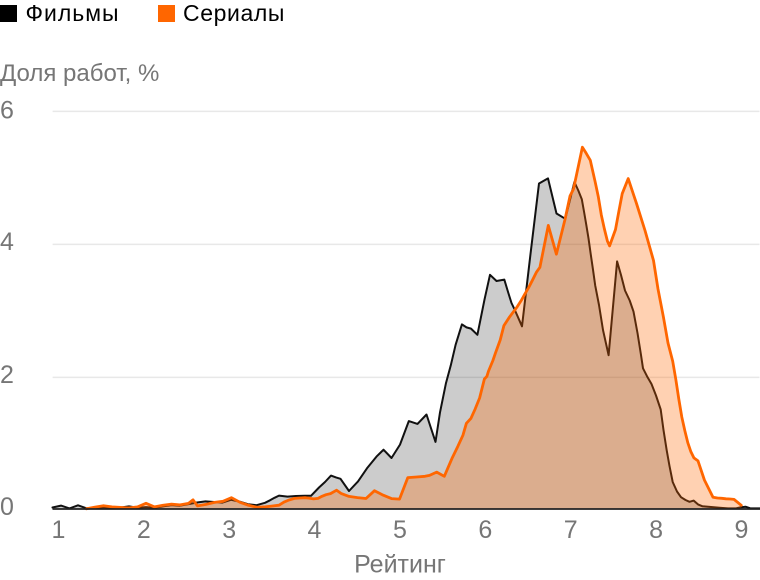 The height and width of the screenshot is (580, 760). Describe the element at coordinates (73, 13) in the screenshot. I see `svg-text: Фильмы` at that location.